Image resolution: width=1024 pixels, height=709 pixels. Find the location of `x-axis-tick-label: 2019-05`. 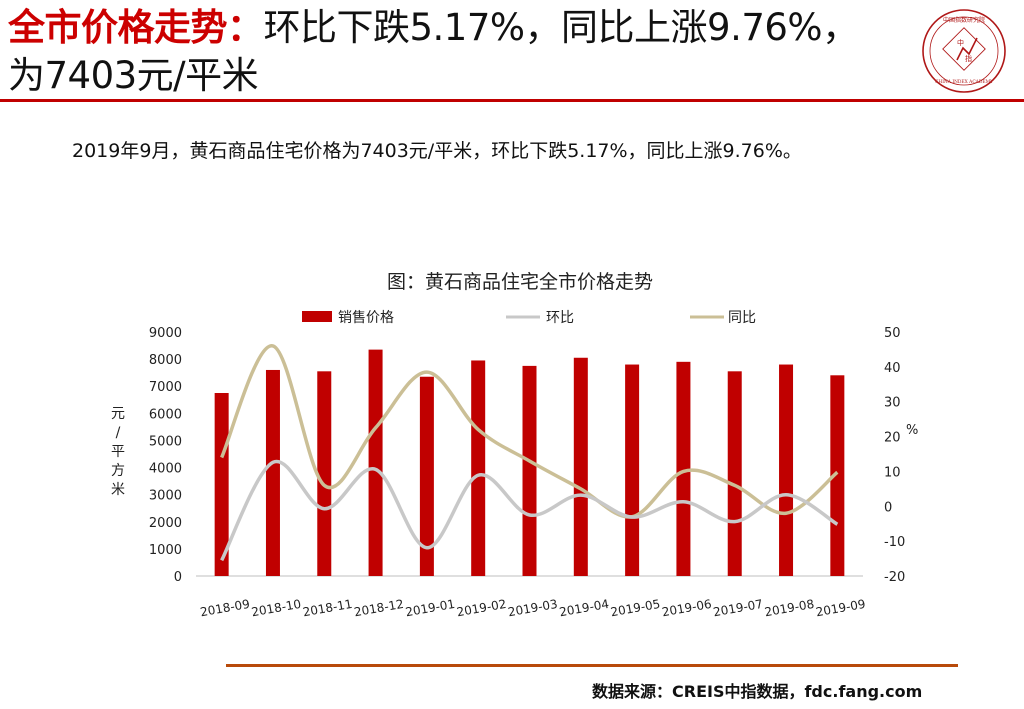

x-axis-tick-label: 2019-05 is located at coordinates (636, 608).